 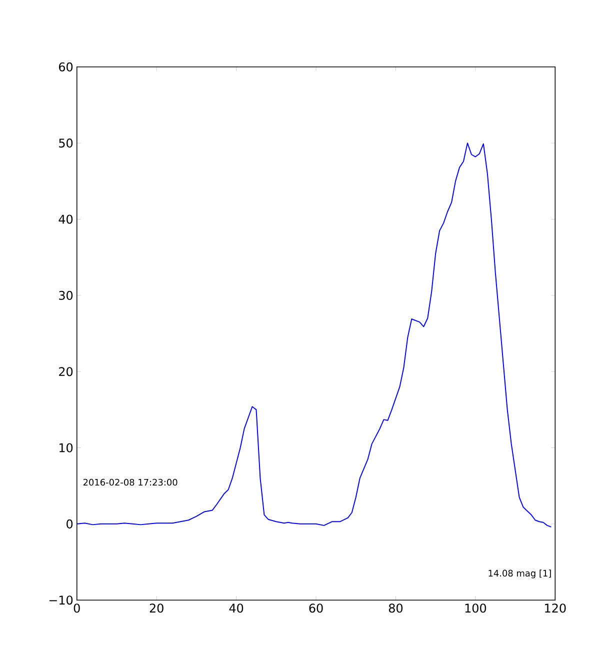 I want to click on y-tick-label: 60, so click(x=65, y=67).